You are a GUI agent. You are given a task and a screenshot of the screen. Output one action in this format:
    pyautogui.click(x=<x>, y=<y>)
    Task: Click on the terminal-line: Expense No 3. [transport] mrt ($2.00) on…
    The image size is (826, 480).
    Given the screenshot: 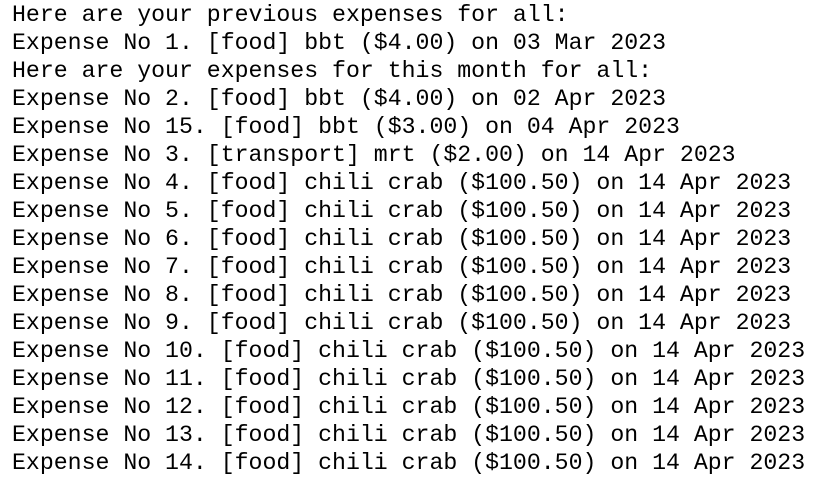 What is the action you would take?
    pyautogui.click(x=374, y=155)
    